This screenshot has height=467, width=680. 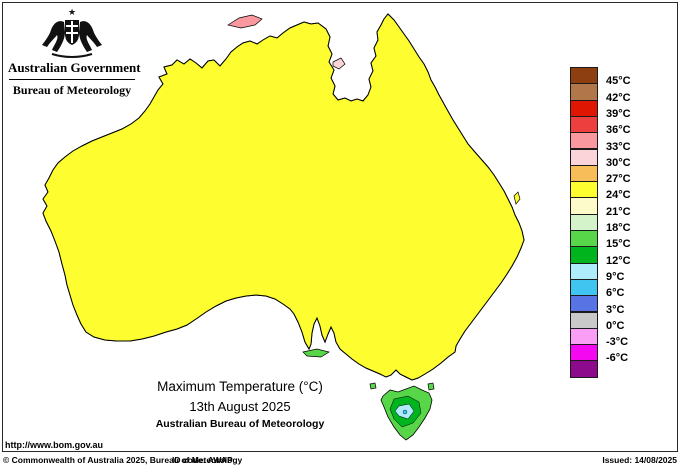 What do you see at coordinates (373, 386) in the screenshot?
I see `king-island` at bounding box center [373, 386].